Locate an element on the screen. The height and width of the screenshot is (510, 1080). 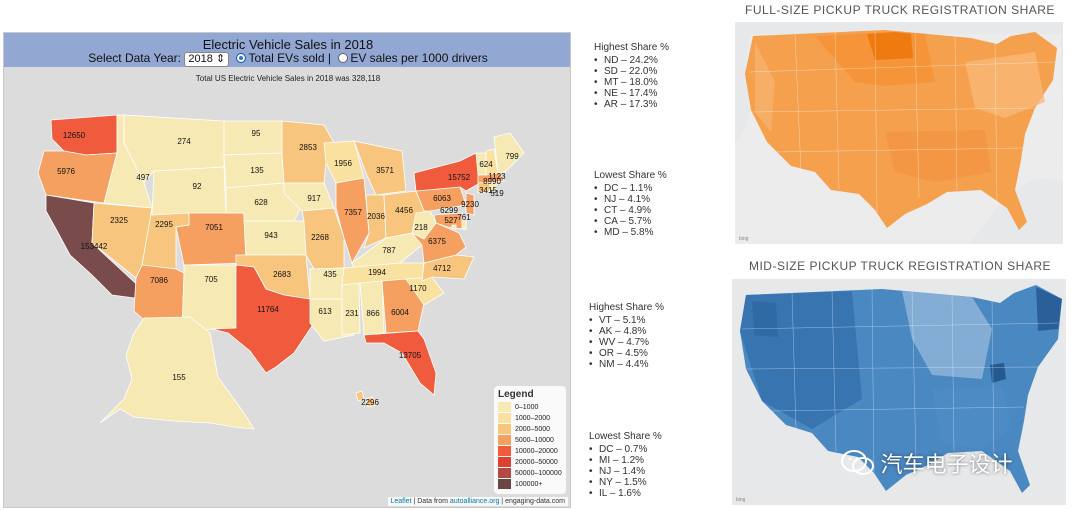
state-hi is located at coordinates (366, 399).